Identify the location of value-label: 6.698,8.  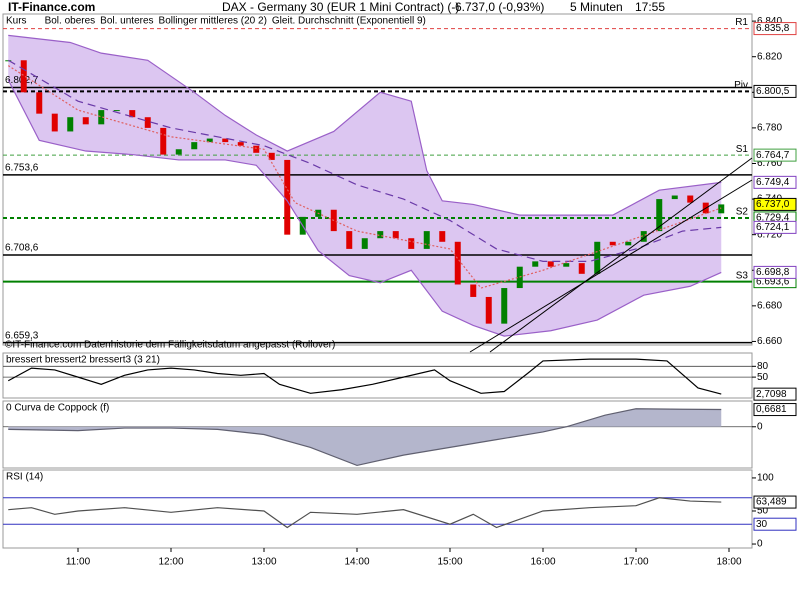
(773, 272).